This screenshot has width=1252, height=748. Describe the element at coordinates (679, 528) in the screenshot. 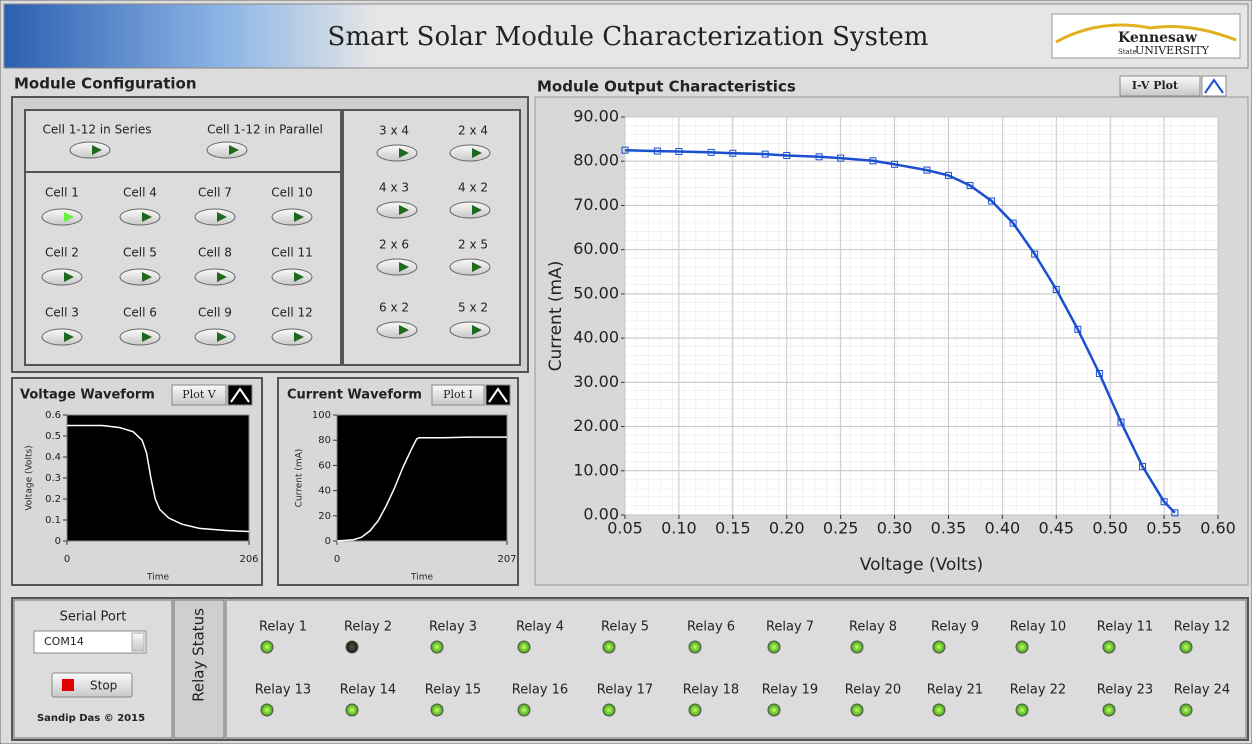

I see `x-tick-label: 0.10` at that location.